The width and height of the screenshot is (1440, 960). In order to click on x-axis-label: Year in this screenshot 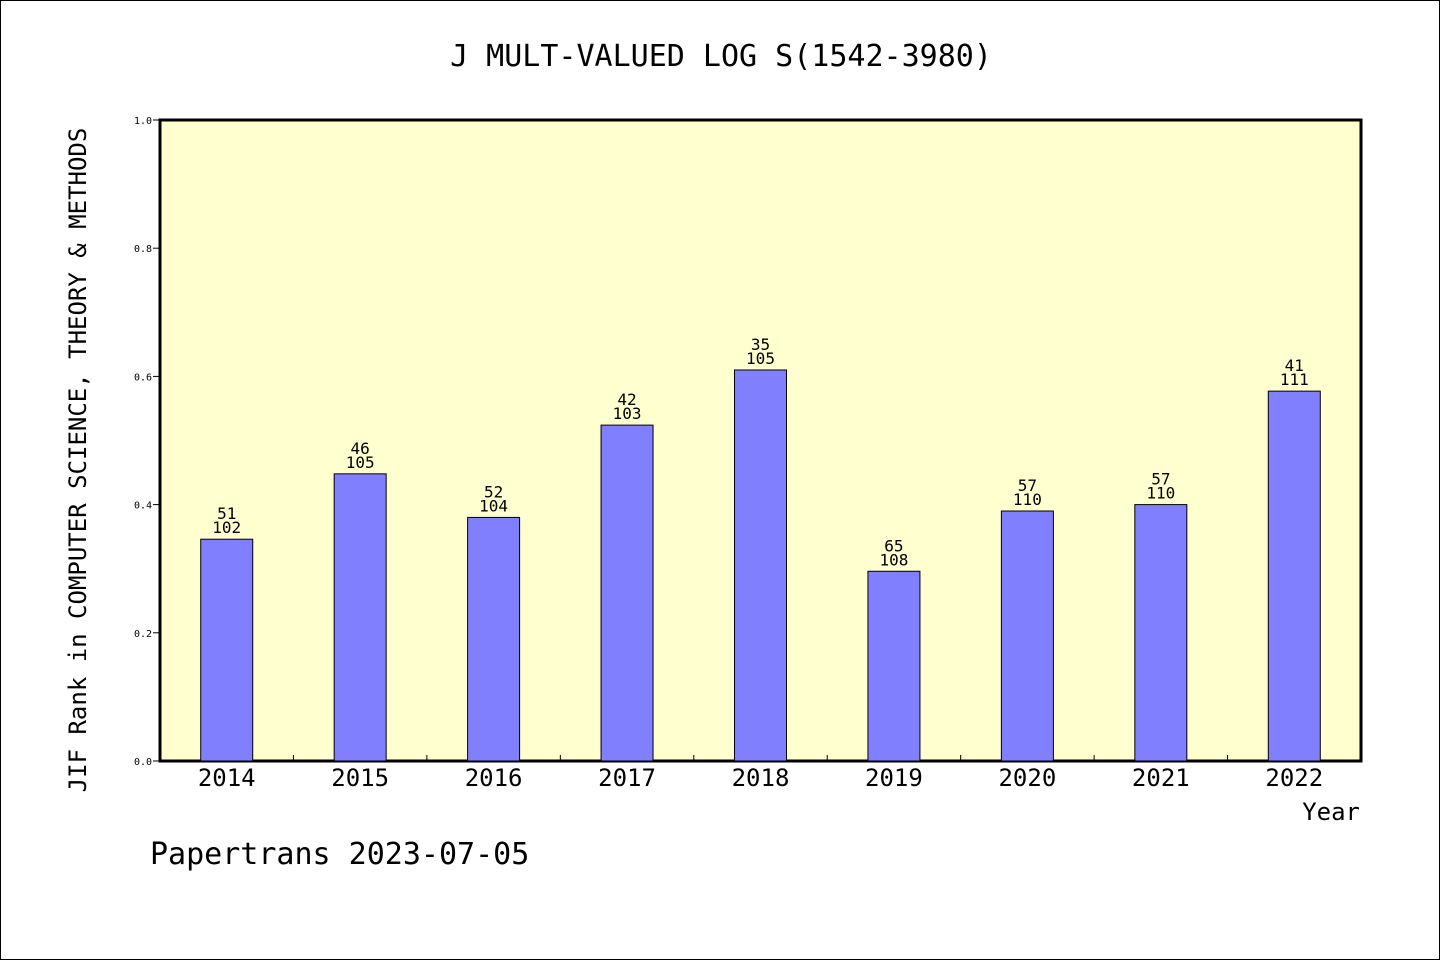, I will do `click(1331, 812)`.